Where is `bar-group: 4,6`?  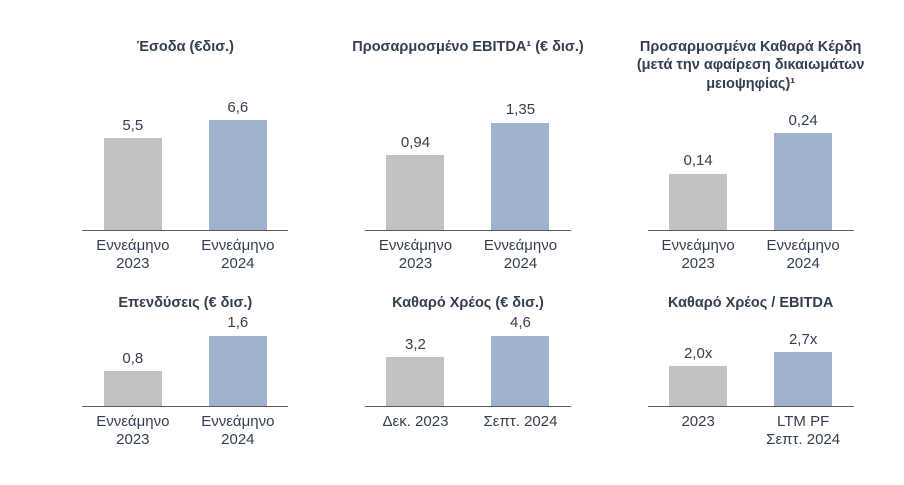 bar-group: 4,6 is located at coordinates (520, 359).